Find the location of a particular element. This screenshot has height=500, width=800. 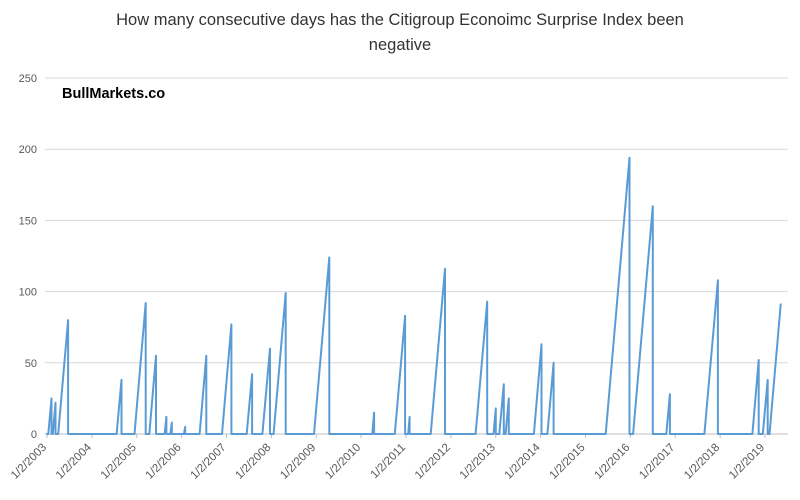

y-tick-label: 150 is located at coordinates (28, 221).